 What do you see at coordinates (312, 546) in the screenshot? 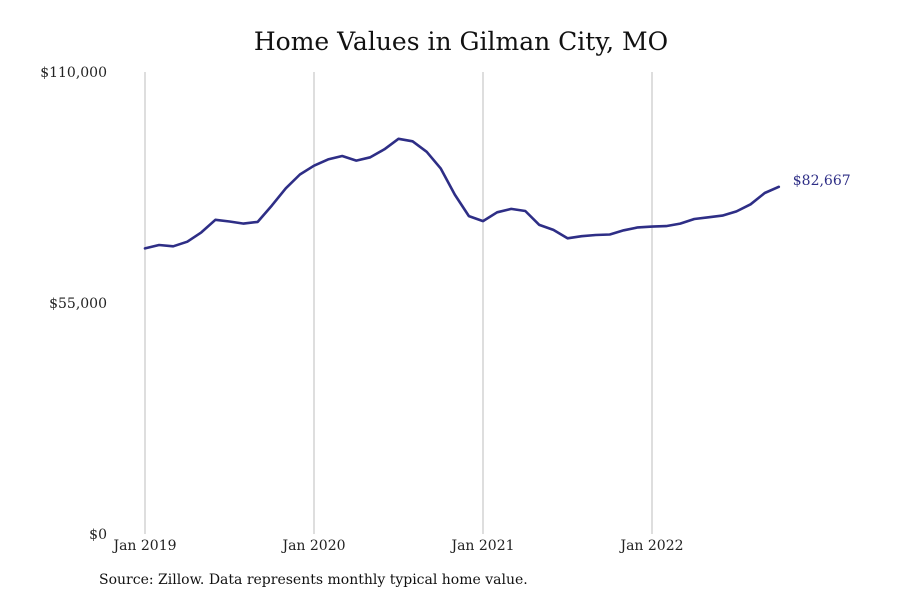
I see `x-tick-label: Jan 2020` at bounding box center [312, 546].